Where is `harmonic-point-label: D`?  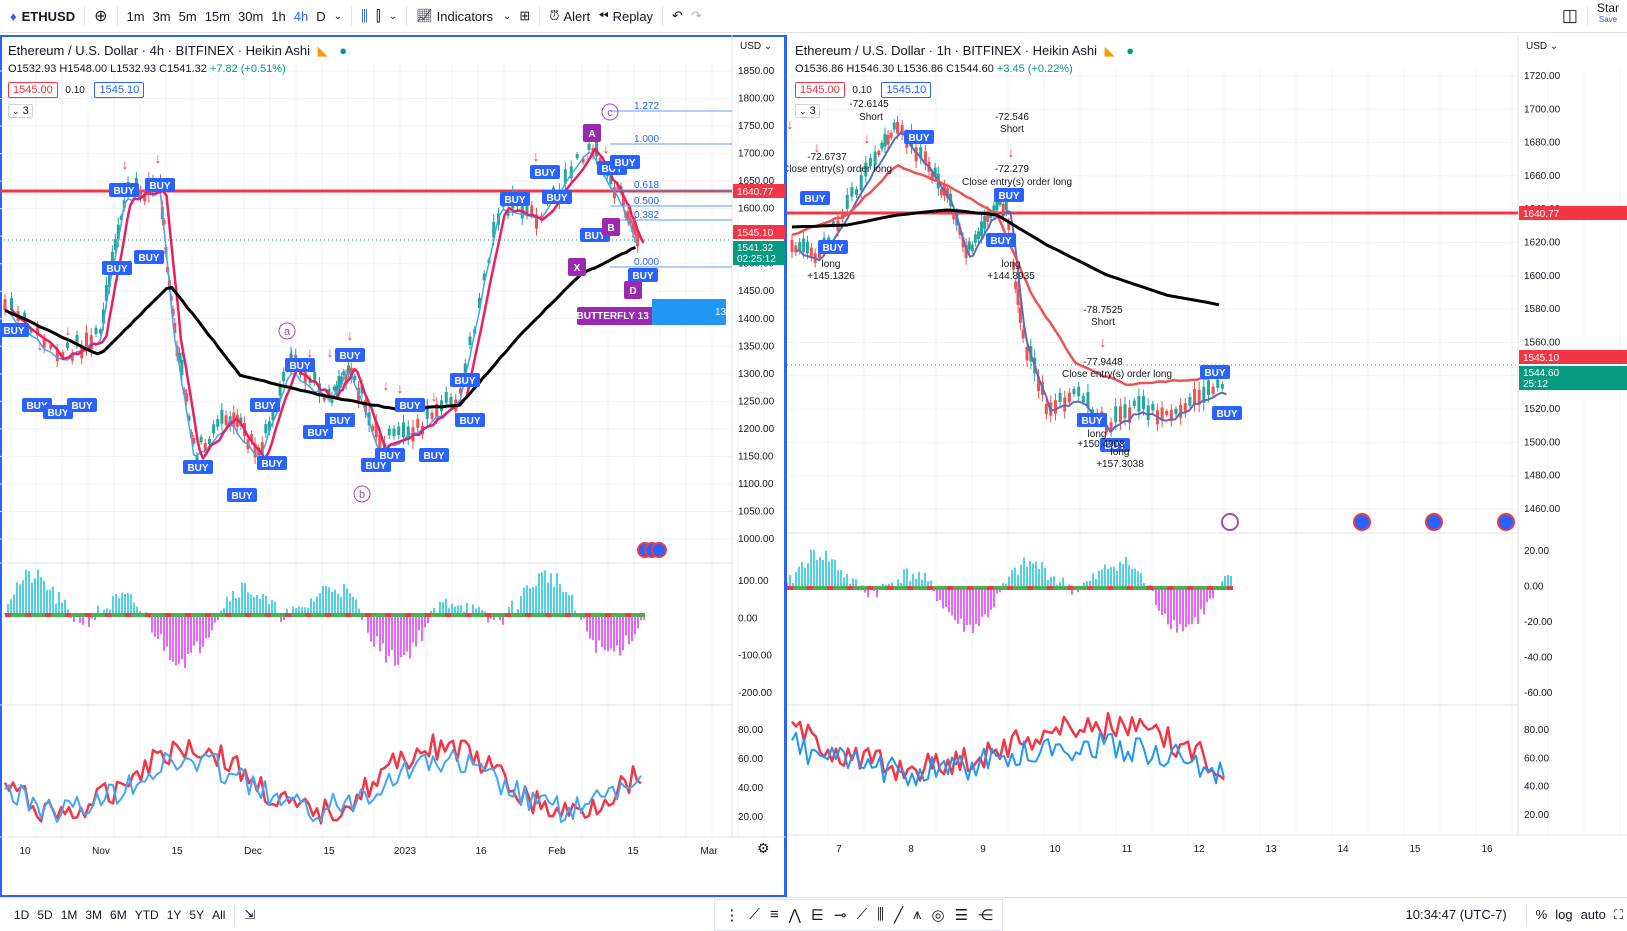 harmonic-point-label: D is located at coordinates (632, 291).